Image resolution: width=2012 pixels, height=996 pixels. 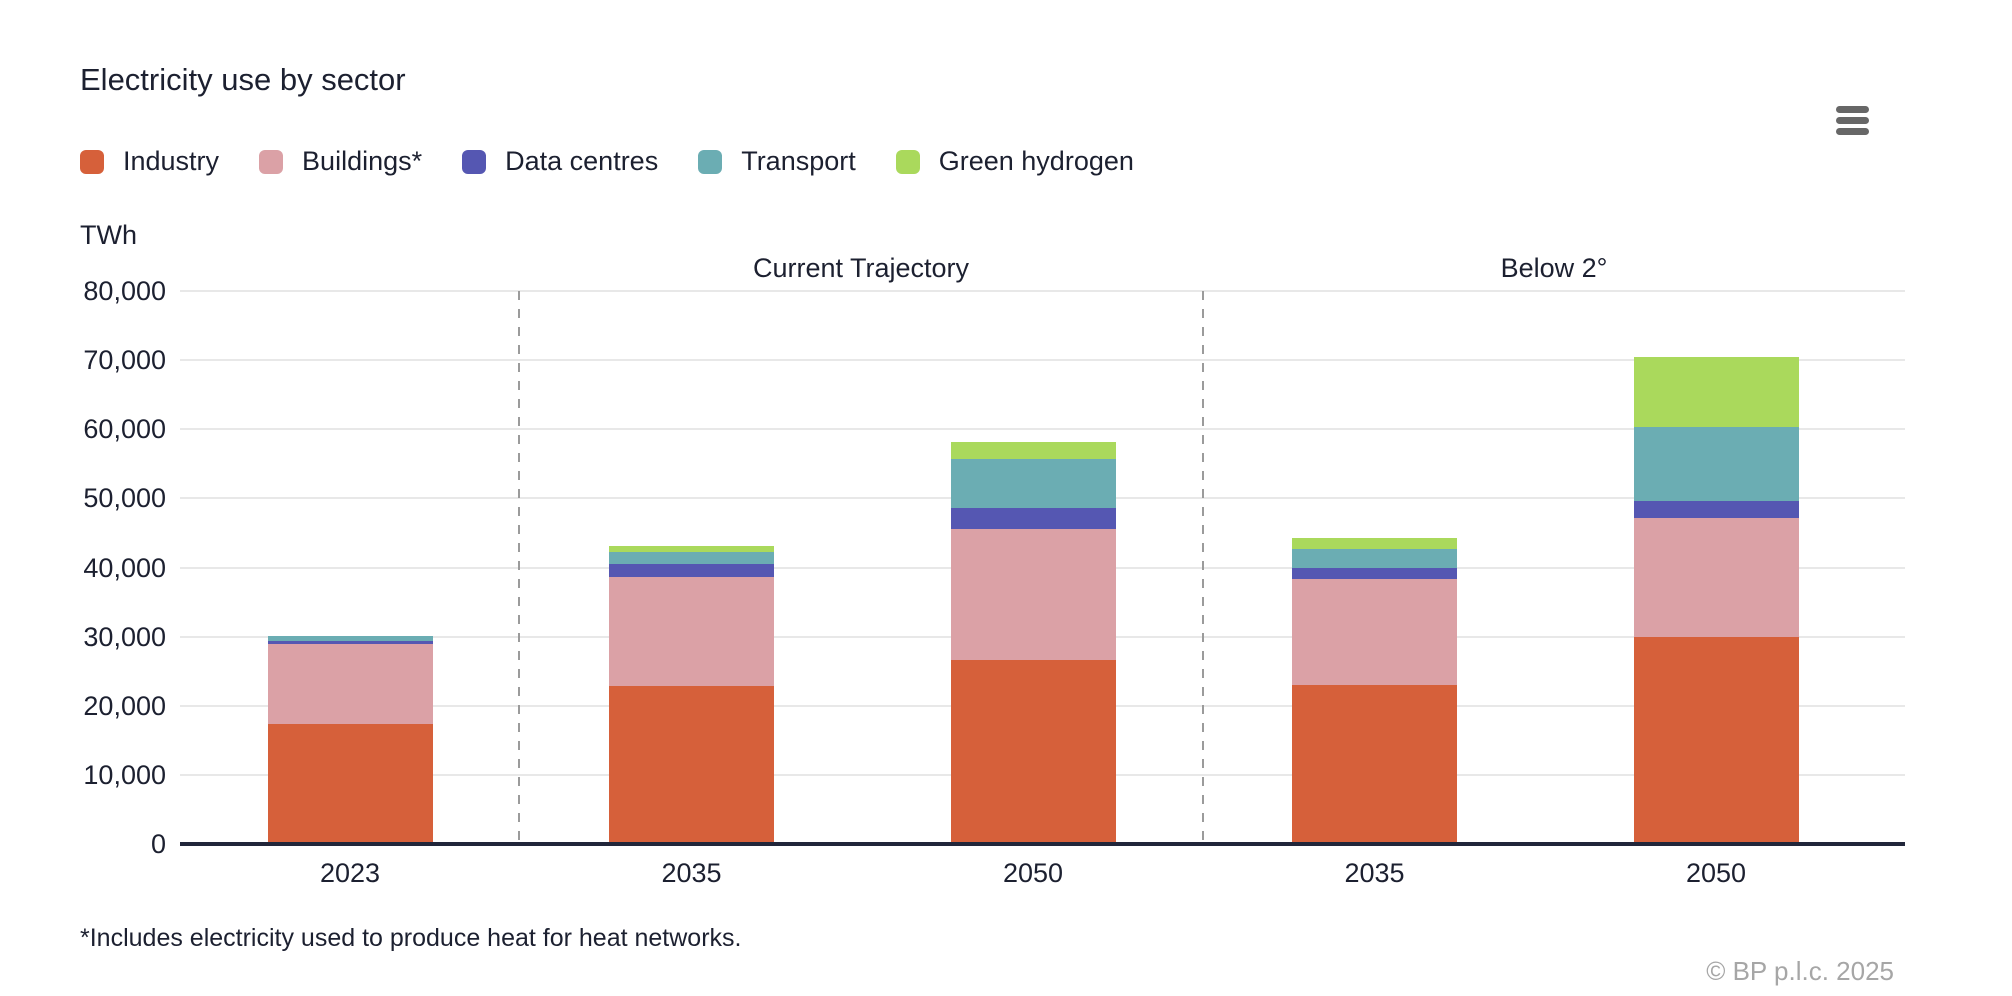 I want to click on y-tick-label: 20,000, so click(x=124, y=705).